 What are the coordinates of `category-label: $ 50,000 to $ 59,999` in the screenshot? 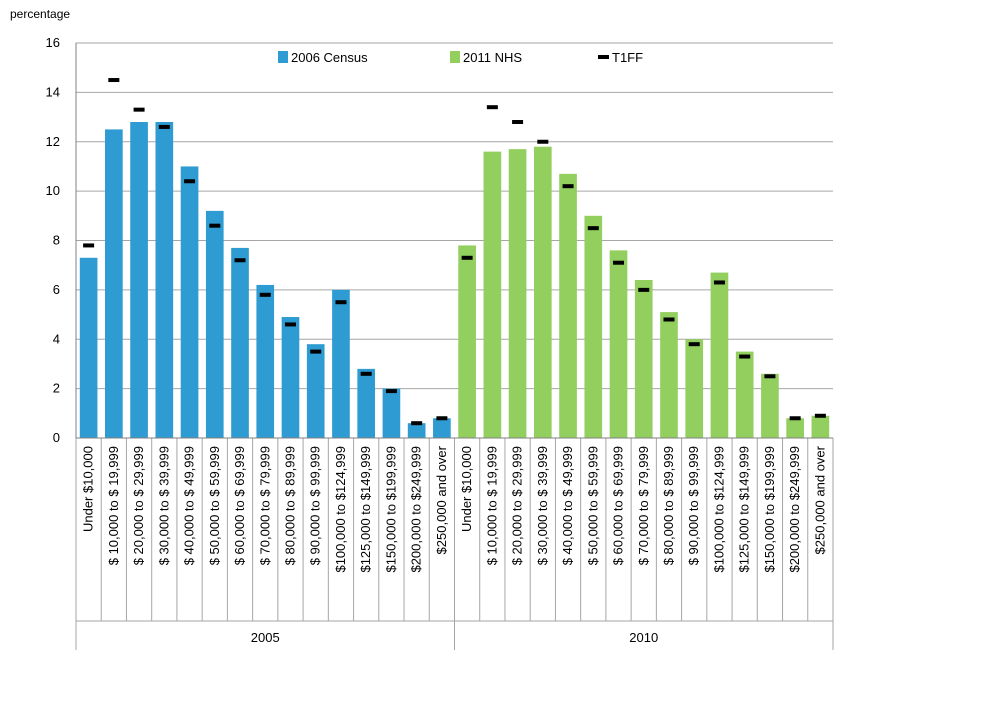 It's located at (214, 505).